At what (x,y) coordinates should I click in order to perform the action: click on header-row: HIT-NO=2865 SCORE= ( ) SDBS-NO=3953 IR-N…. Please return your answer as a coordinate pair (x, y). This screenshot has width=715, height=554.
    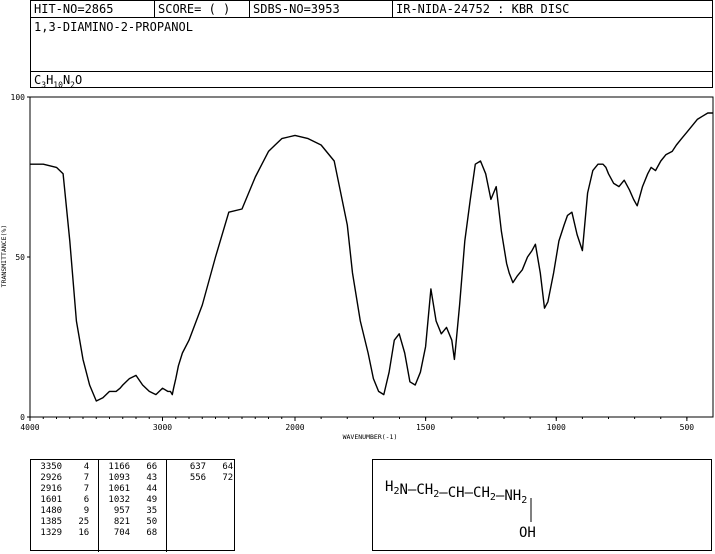
    Looking at the image, I should click on (371, 9).